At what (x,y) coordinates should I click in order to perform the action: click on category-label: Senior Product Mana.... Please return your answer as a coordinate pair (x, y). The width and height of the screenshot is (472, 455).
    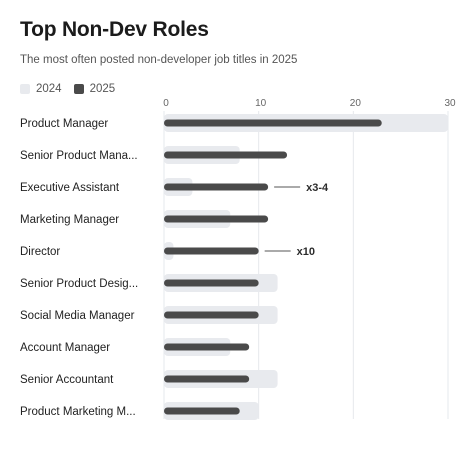
    Looking at the image, I should click on (79, 156).